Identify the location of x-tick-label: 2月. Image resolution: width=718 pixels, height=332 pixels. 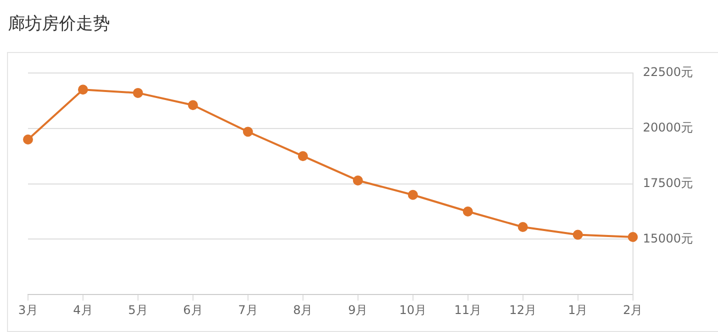
(633, 309).